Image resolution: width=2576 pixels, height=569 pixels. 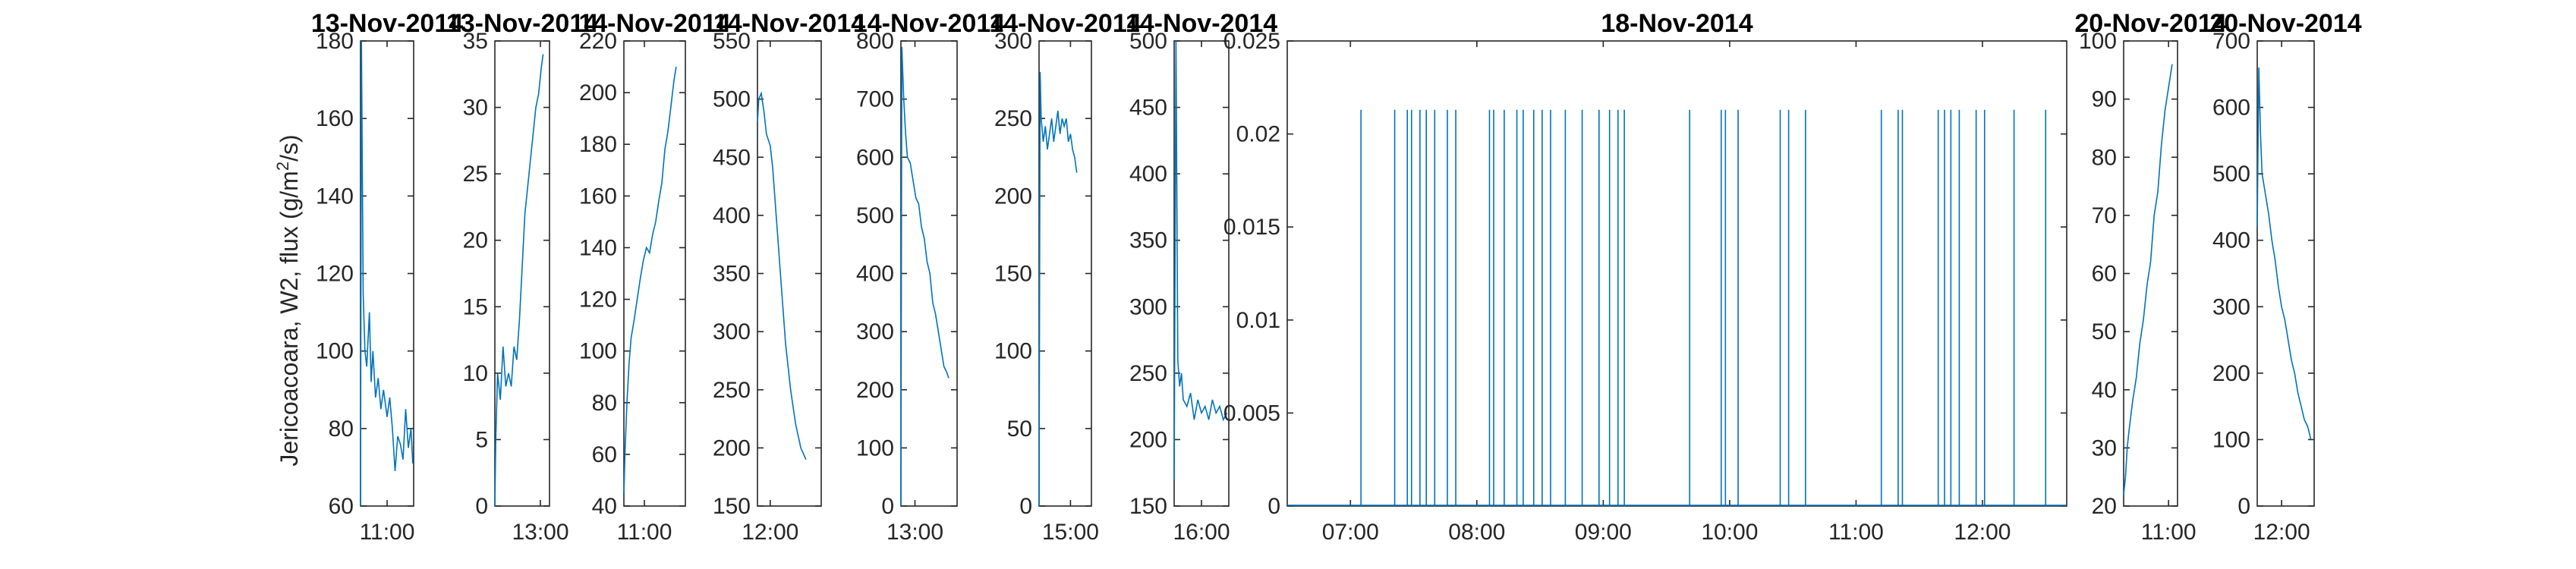 I want to click on y-tick-label: 35, so click(x=475, y=42).